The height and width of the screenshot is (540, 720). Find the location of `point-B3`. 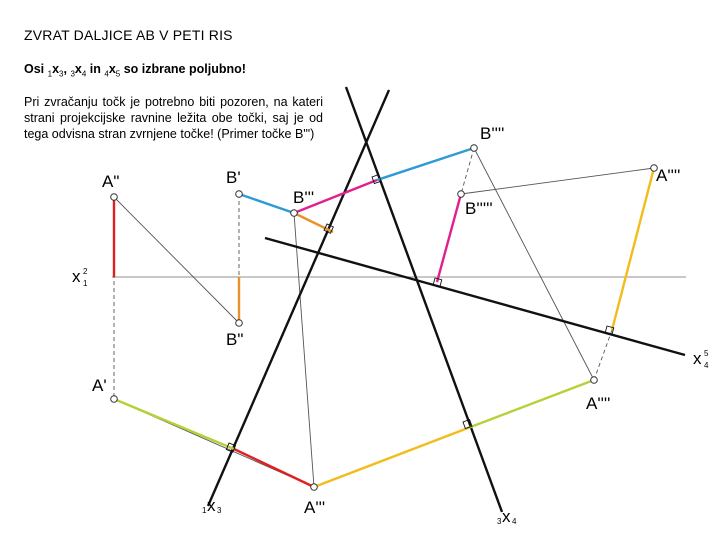

point-B3 is located at coordinates (294, 213).